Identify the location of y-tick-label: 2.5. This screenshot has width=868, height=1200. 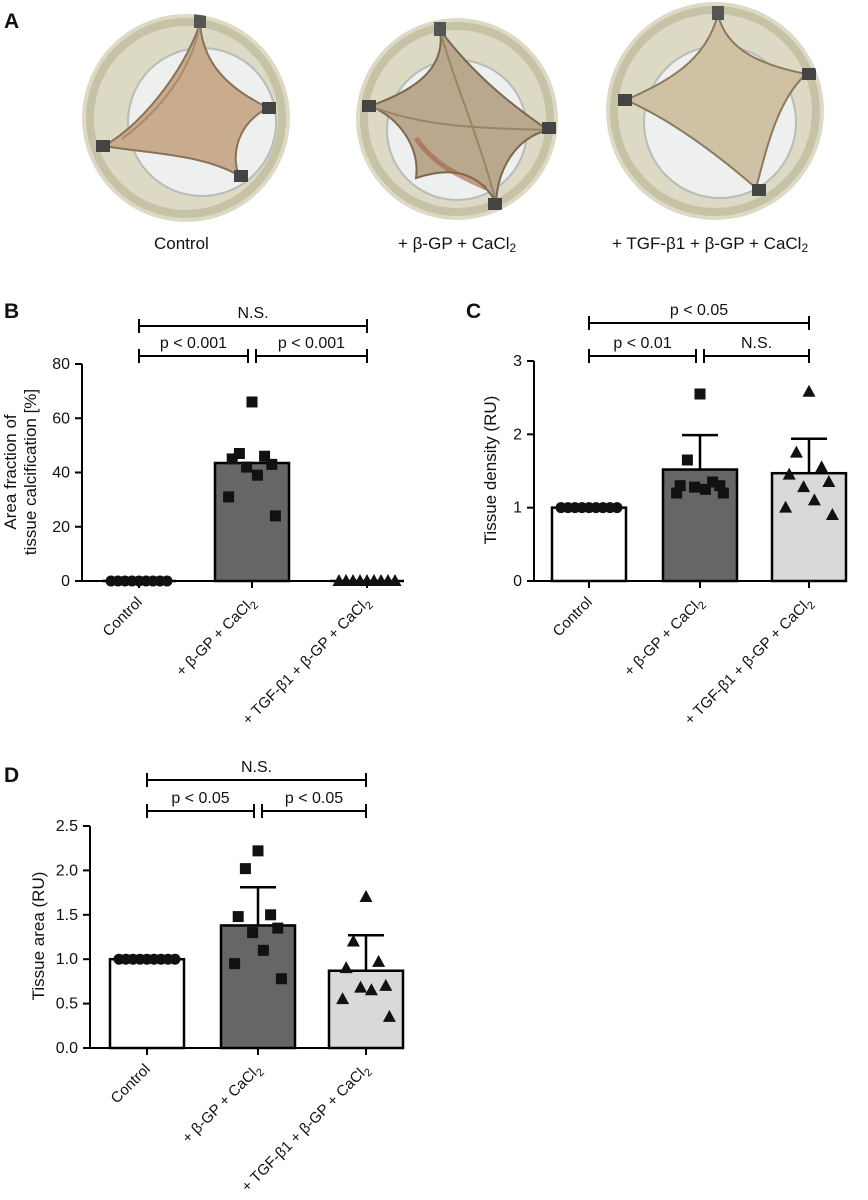
(67, 826).